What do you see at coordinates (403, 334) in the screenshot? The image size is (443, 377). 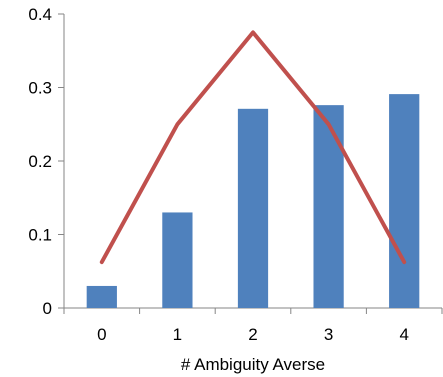 I see `x-tick-label-4: 4` at bounding box center [403, 334].